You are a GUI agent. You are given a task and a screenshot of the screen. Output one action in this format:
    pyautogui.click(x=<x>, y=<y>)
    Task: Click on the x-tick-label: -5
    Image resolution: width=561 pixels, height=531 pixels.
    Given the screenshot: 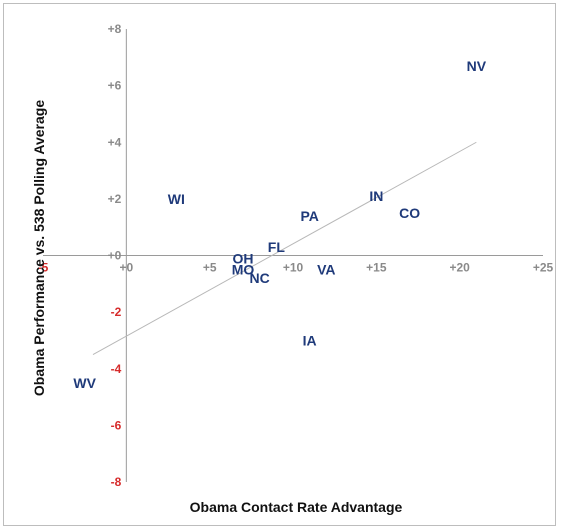 What is the action you would take?
    pyautogui.click(x=43, y=268)
    